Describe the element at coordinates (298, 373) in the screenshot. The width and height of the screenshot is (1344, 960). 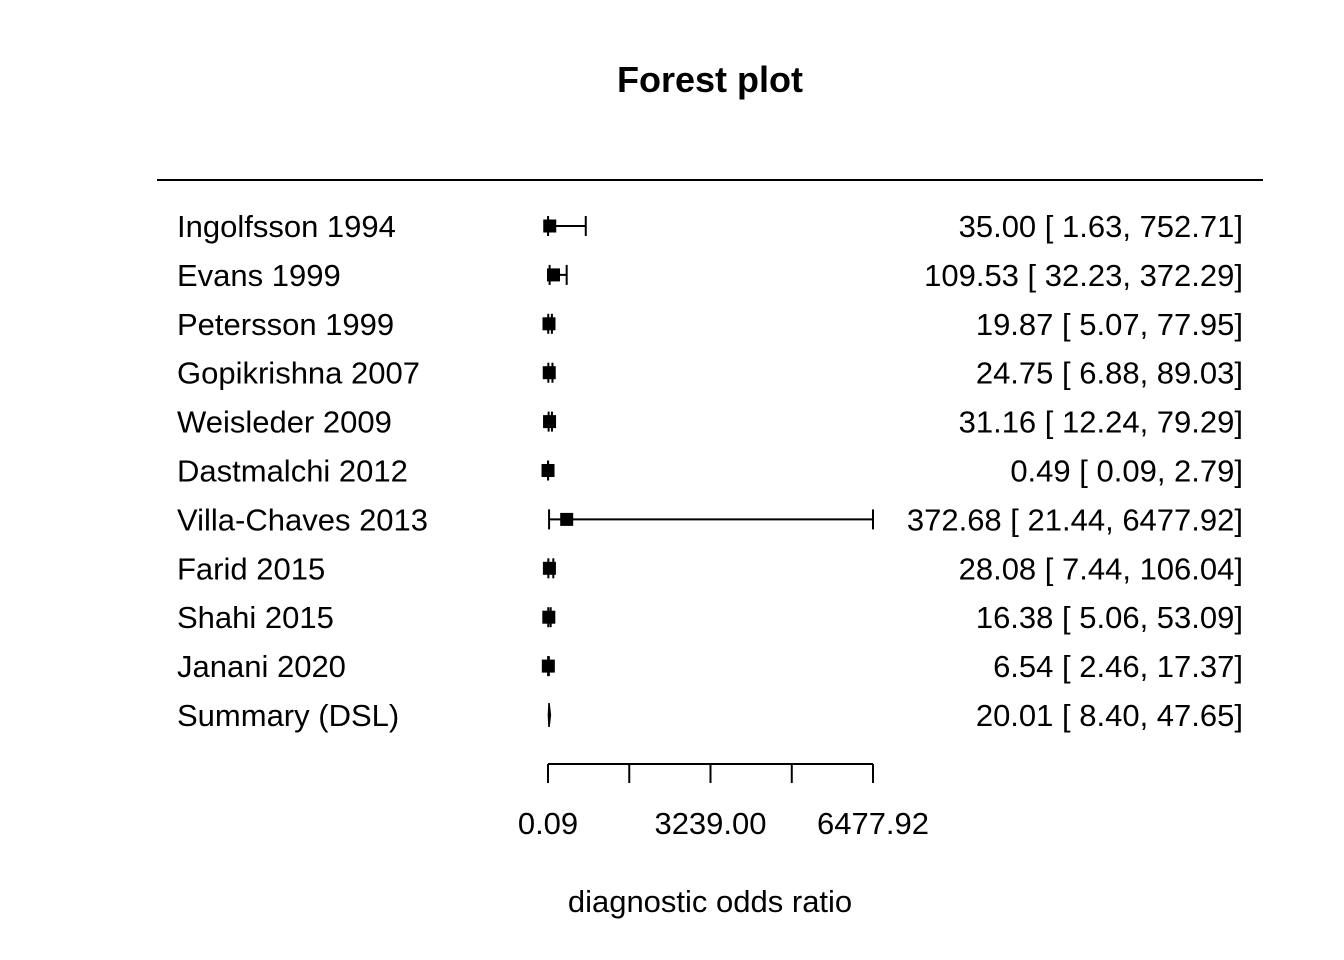
I see `study-label: Gopikrishna 2007` at that location.